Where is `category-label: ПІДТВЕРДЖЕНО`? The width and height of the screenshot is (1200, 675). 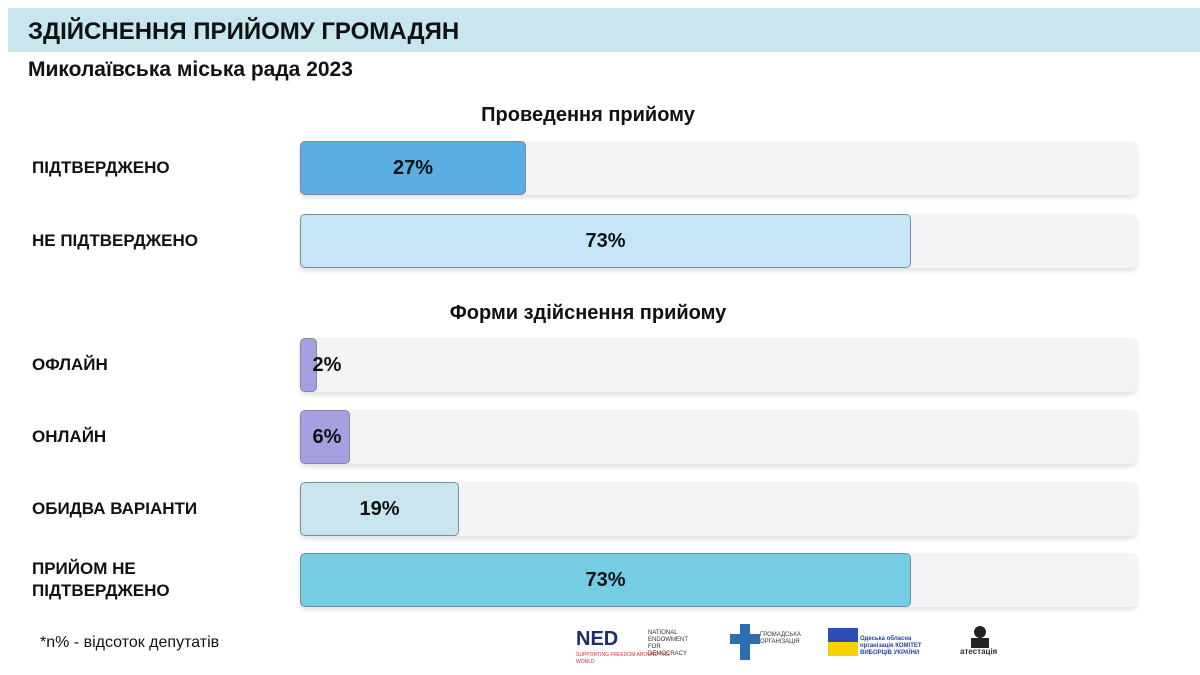
category-label: ПІДТВЕРДЖЕНО is located at coordinates (101, 167).